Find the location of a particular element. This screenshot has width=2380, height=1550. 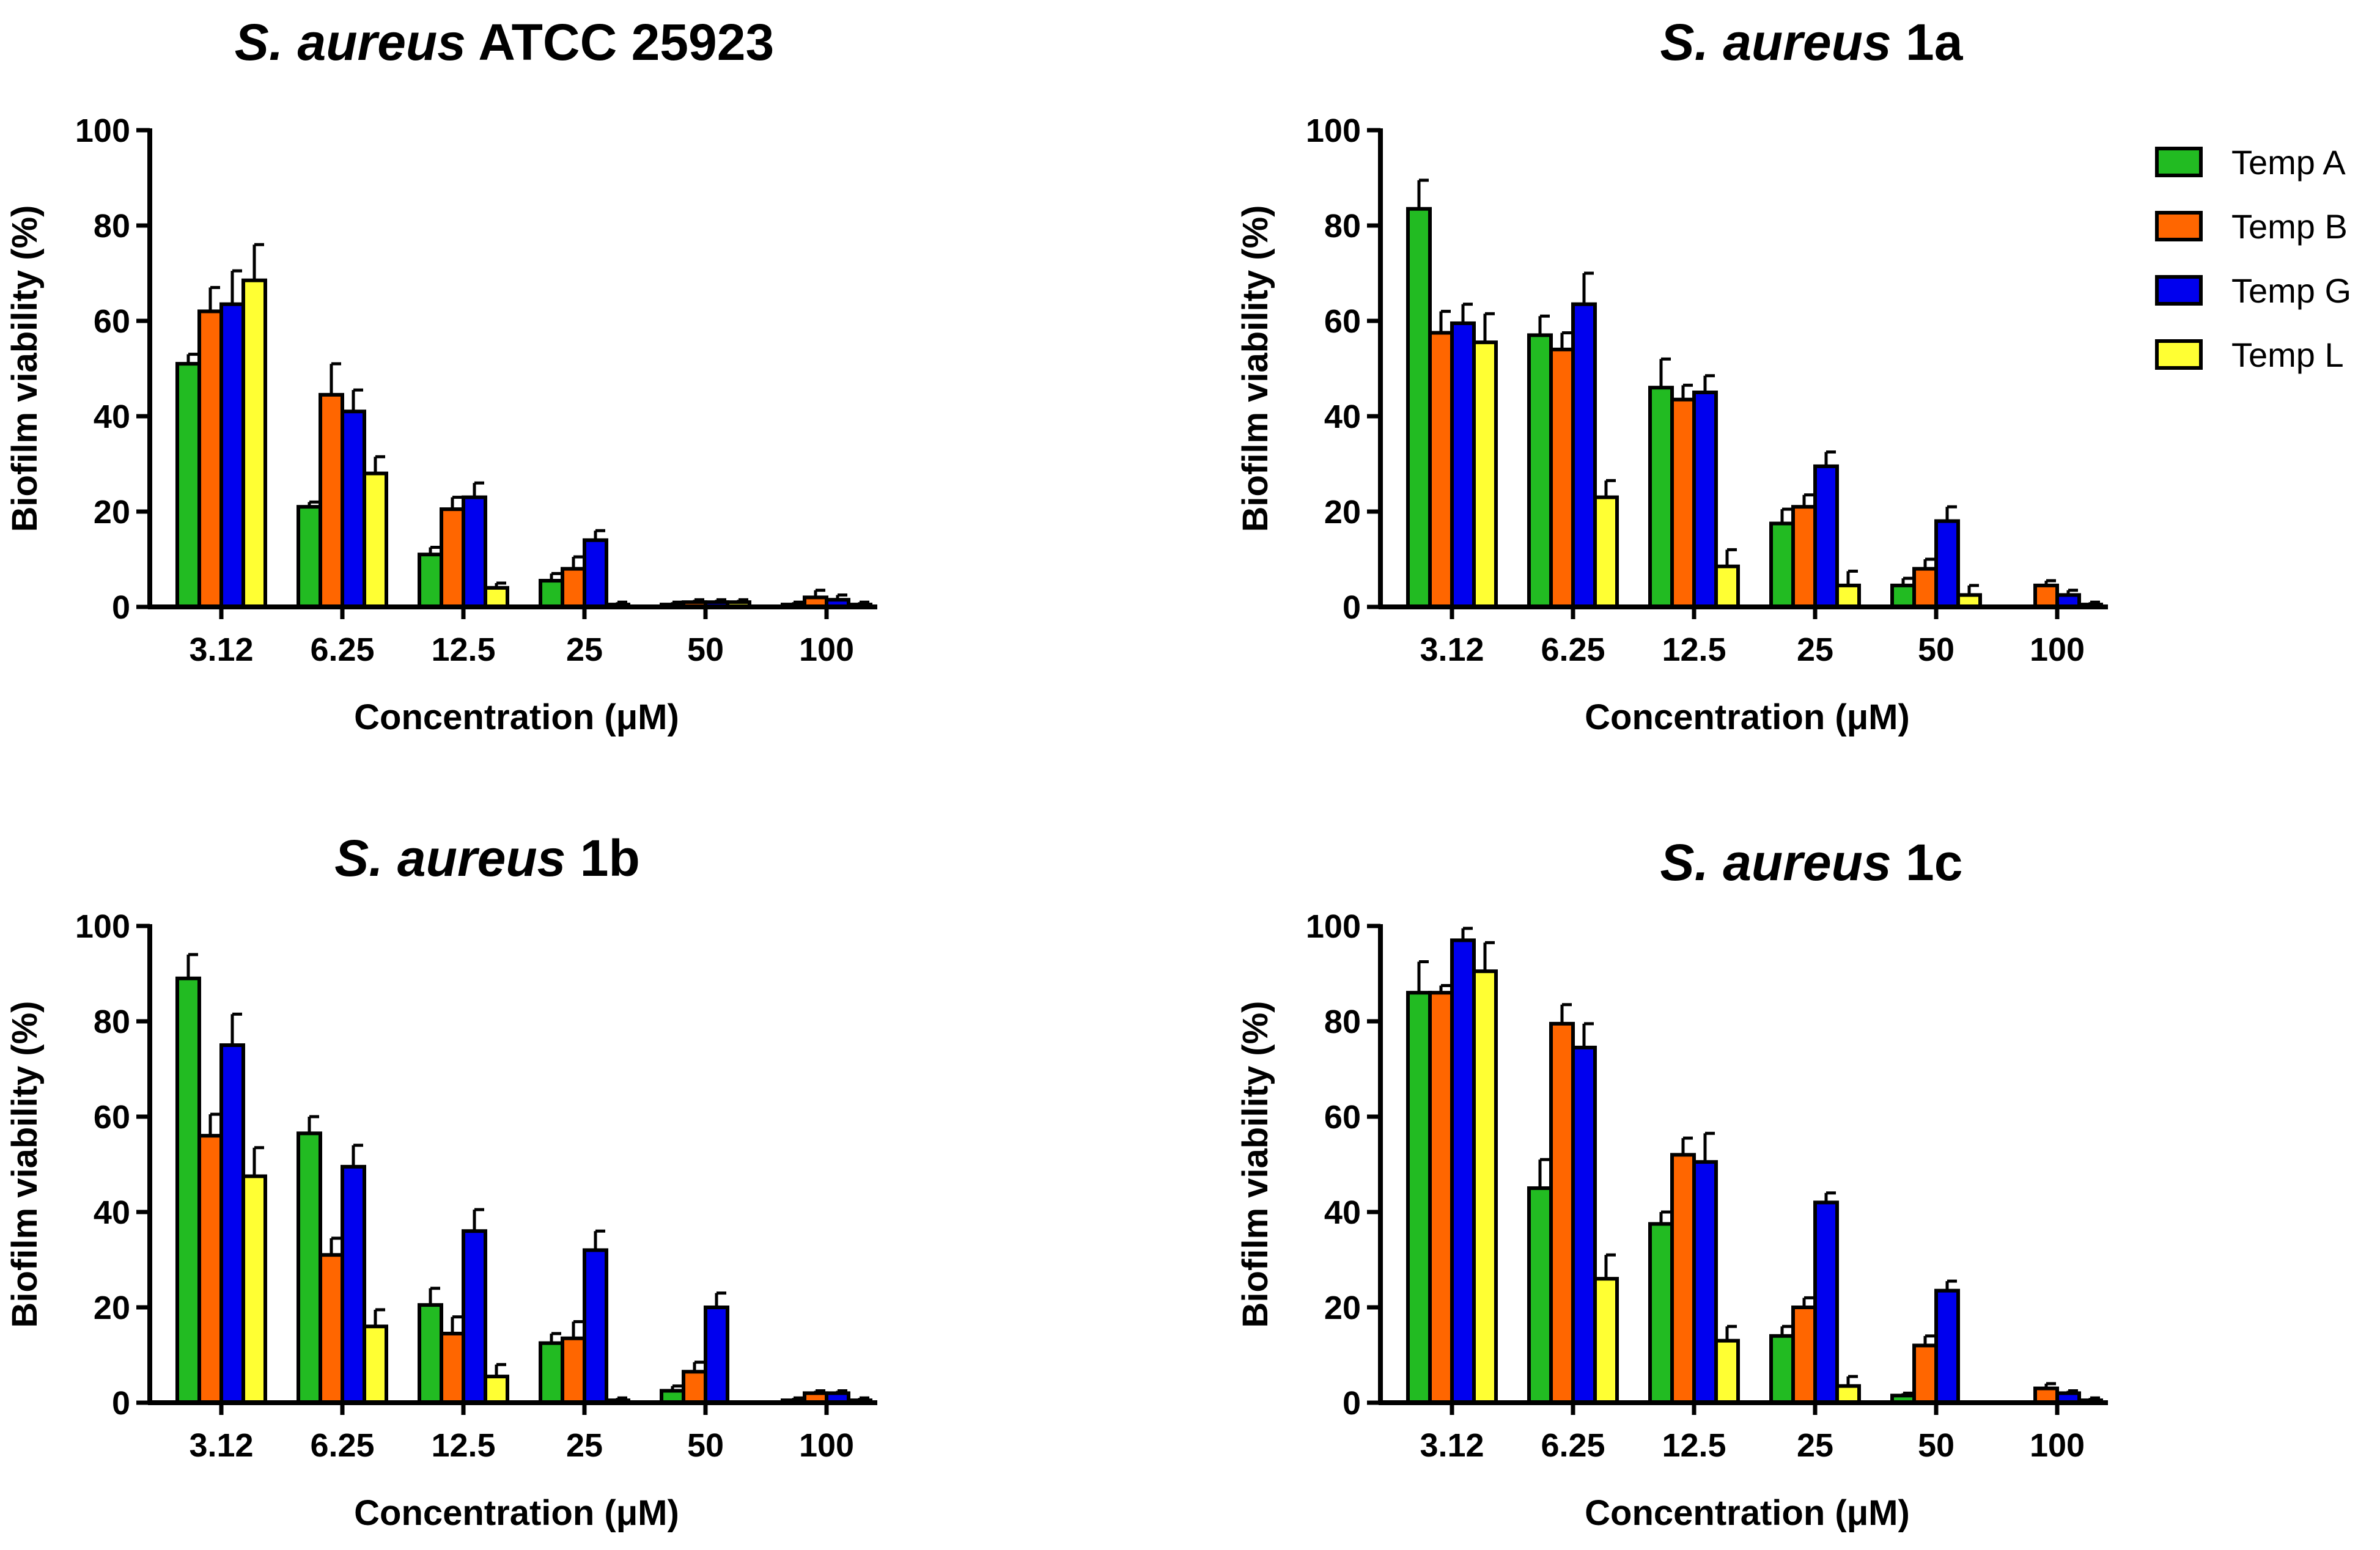

chart-title: S. aureus ATCC 25923 is located at coordinates (504, 42).